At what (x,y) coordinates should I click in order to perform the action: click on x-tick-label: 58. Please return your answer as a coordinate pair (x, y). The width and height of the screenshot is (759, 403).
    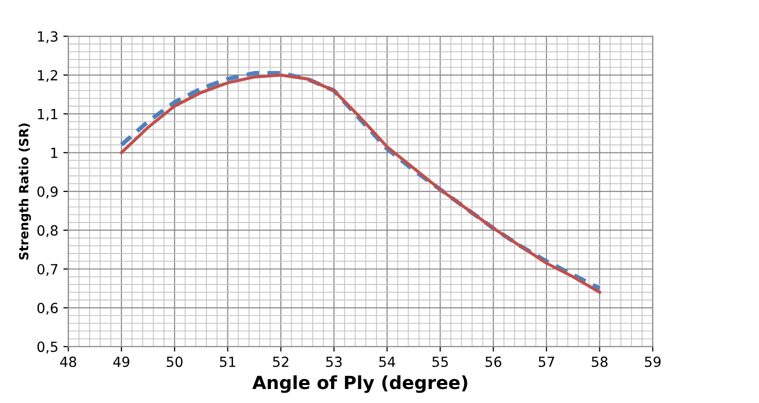
    Looking at the image, I should click on (600, 362).